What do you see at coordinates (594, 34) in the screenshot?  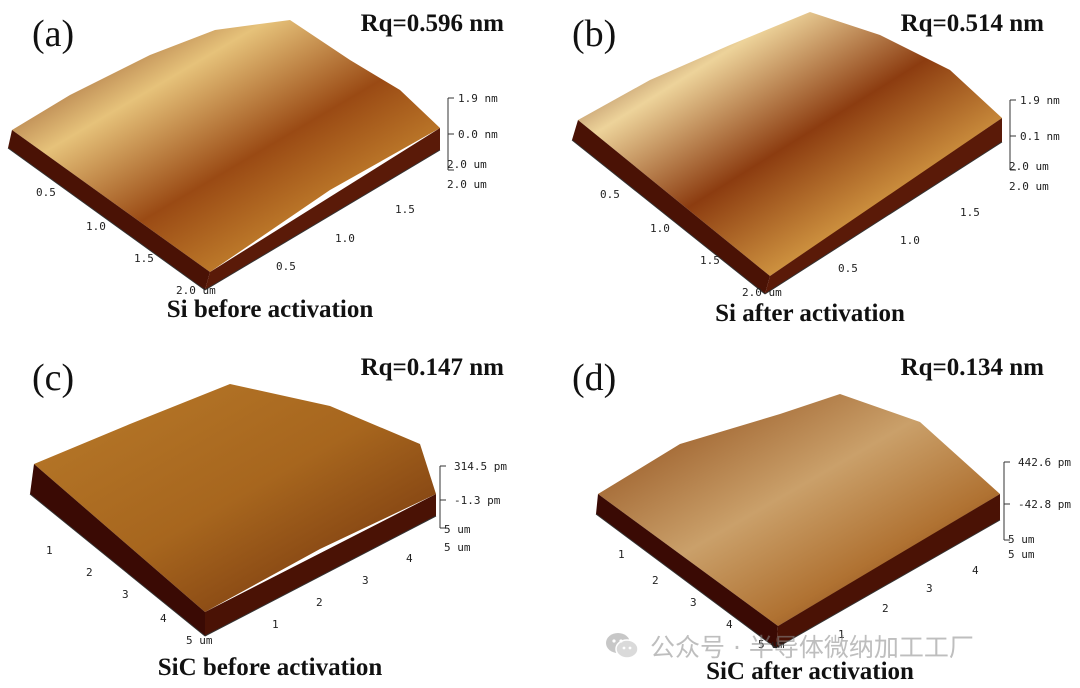 I see `panel-letter: (b)` at bounding box center [594, 34].